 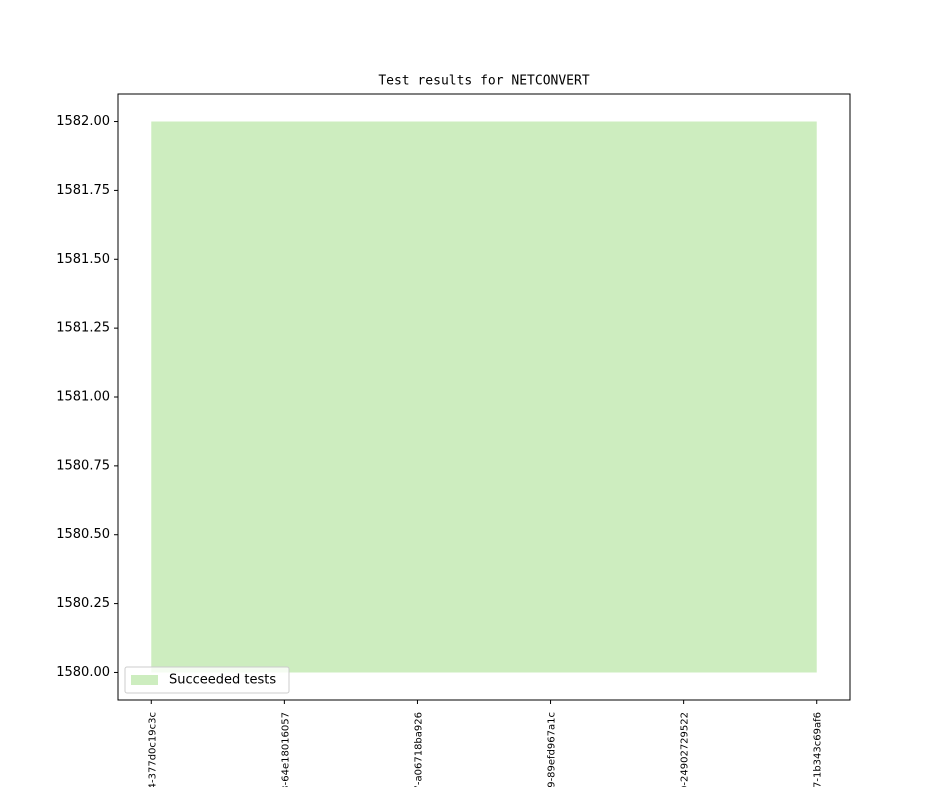 I want to click on chart-title: Test results for NETCONVERT, so click(x=483, y=81).